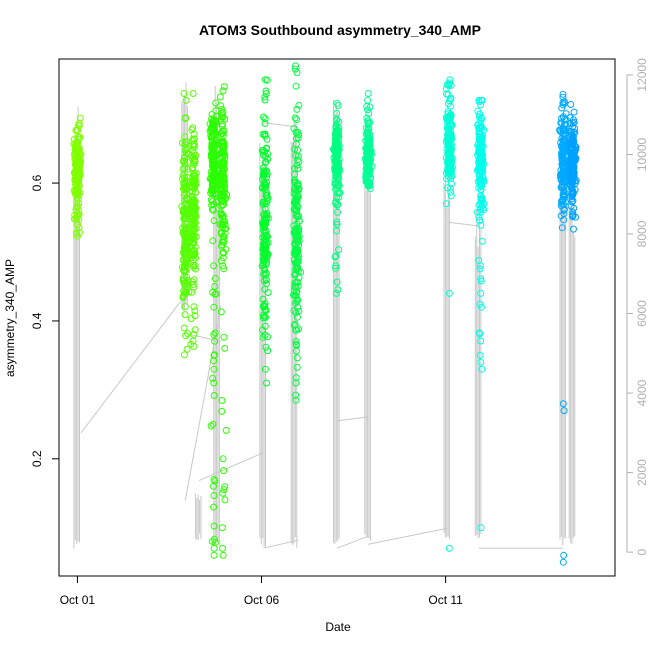 The width and height of the screenshot is (650, 650). What do you see at coordinates (37, 320) in the screenshot?
I see `y-left-tick-label: 0.4` at bounding box center [37, 320].